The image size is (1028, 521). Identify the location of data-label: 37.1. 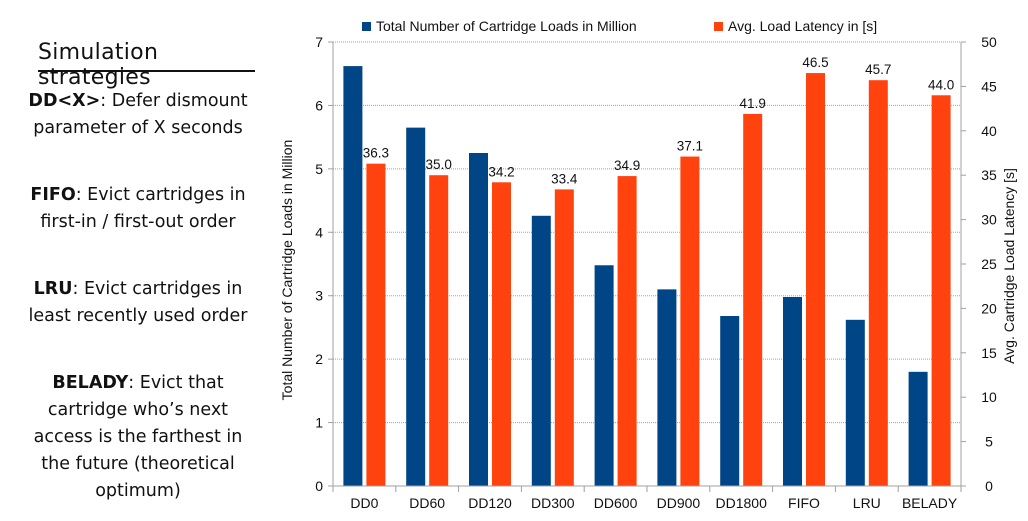
(690, 146).